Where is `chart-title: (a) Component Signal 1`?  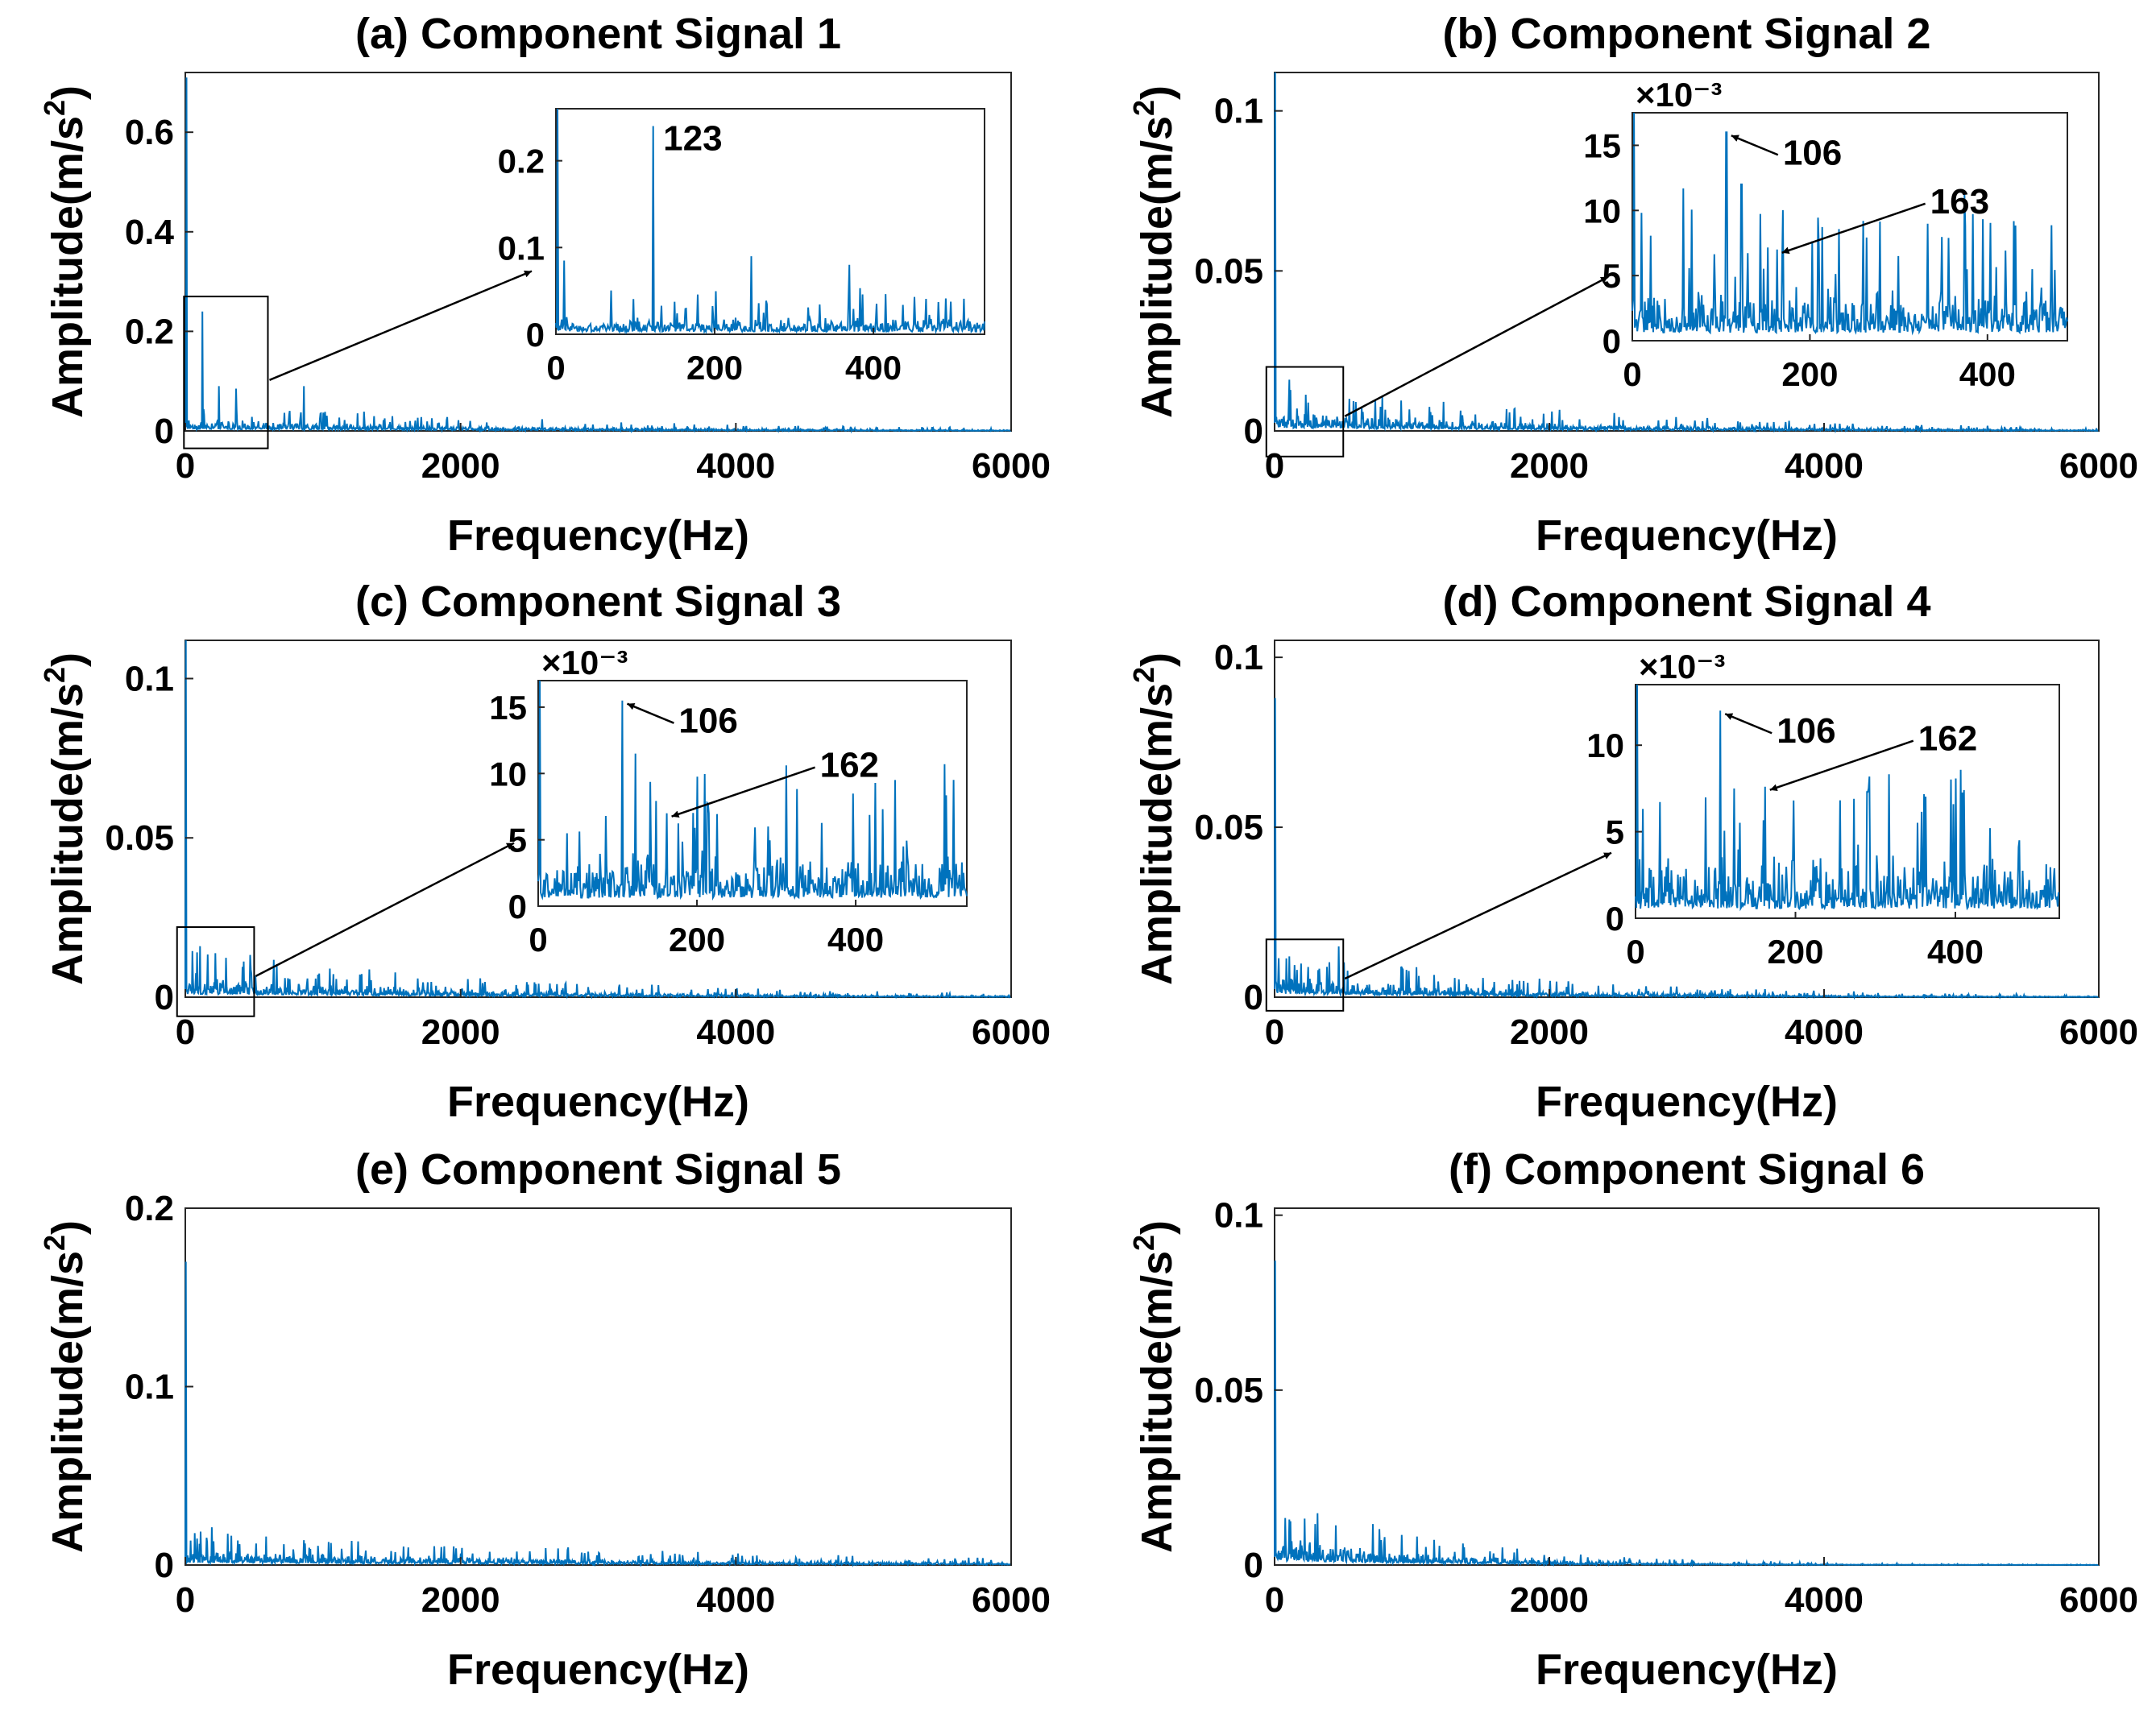 chart-title: (a) Component Signal 1 is located at coordinates (598, 34).